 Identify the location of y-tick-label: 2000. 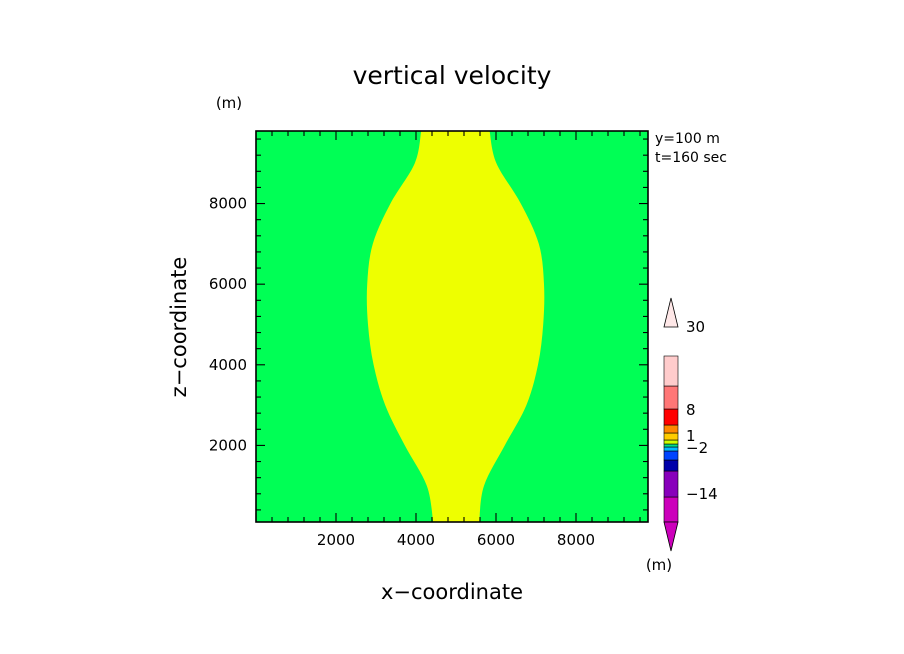
(228, 445).